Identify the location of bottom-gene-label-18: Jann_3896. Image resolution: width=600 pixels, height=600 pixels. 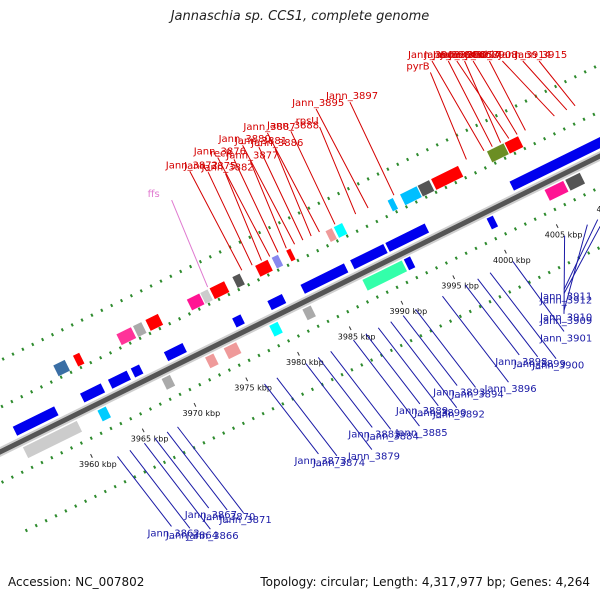
(509, 389).